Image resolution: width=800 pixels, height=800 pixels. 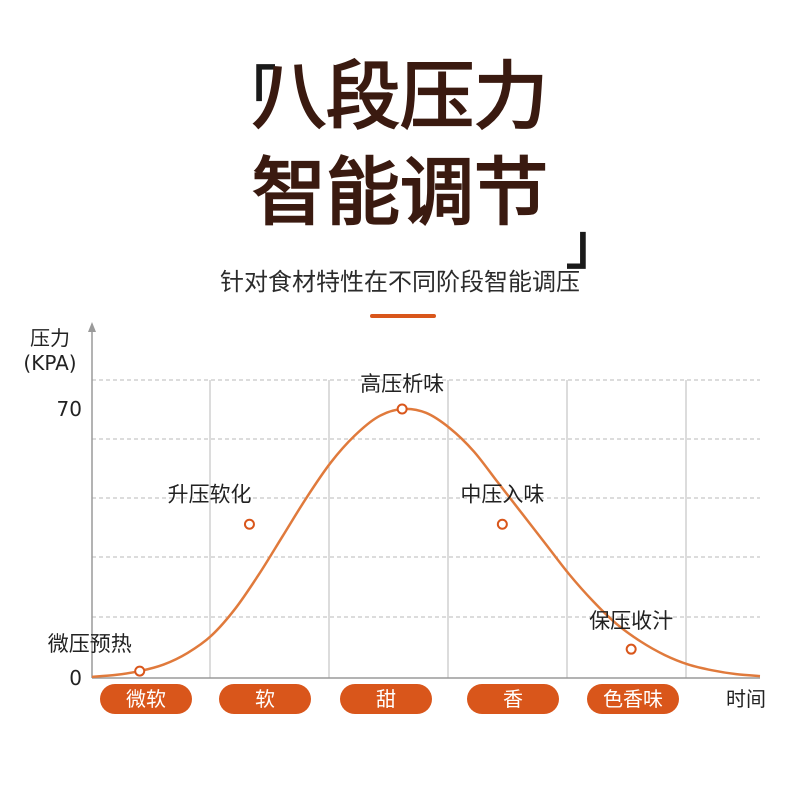 I want to click on annotation-label: 升压软化, so click(x=209, y=494).